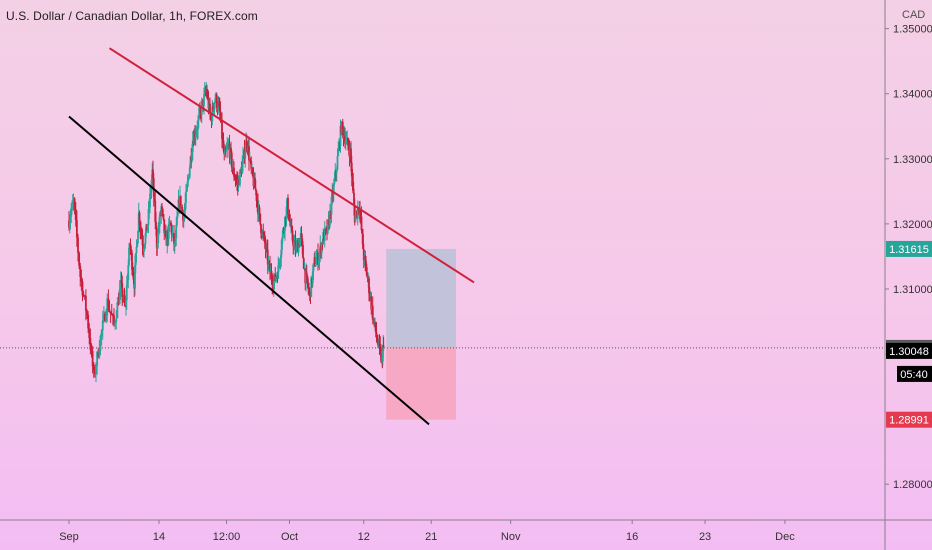  Describe the element at coordinates (914, 373) in the screenshot. I see `countdown-badge` at that location.